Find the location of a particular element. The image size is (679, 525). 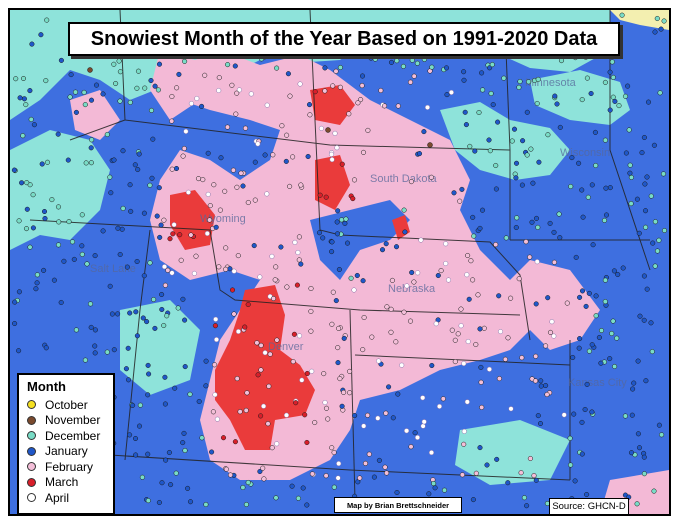

legend-item-march: March is located at coordinates (66, 483).